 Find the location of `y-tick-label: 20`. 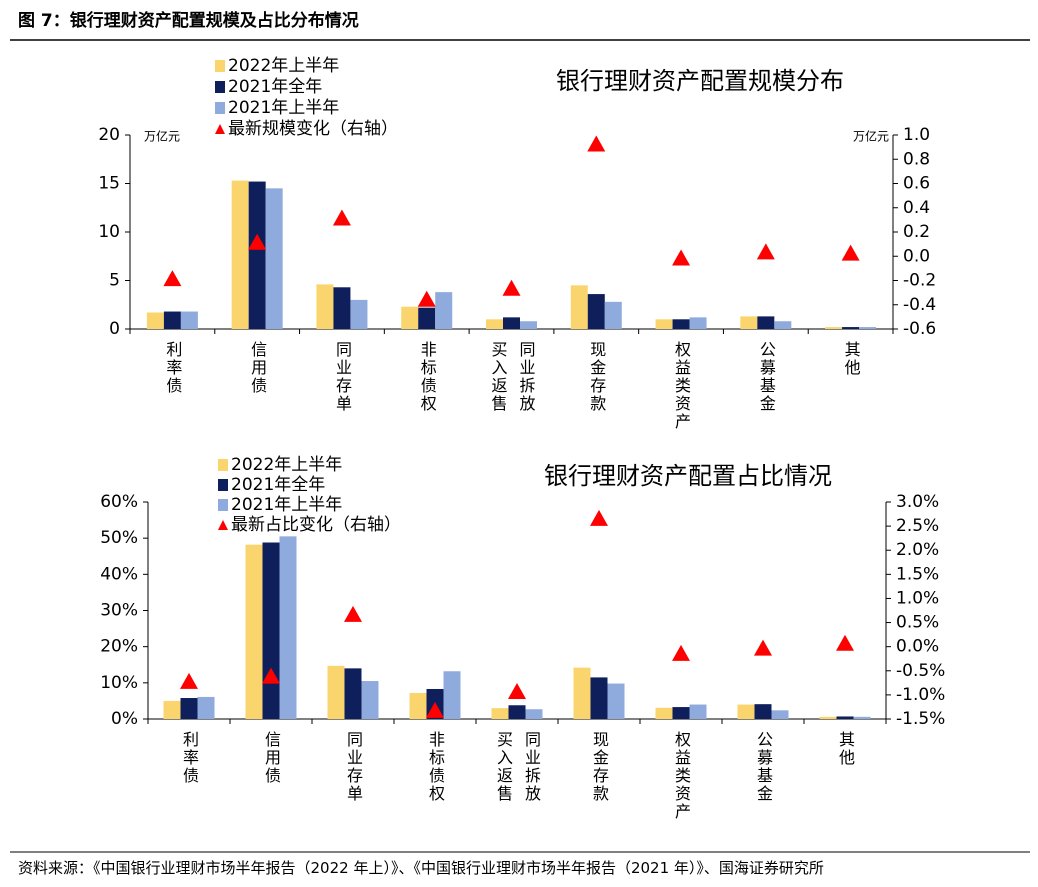

y-tick-label: 20 is located at coordinates (109, 135).